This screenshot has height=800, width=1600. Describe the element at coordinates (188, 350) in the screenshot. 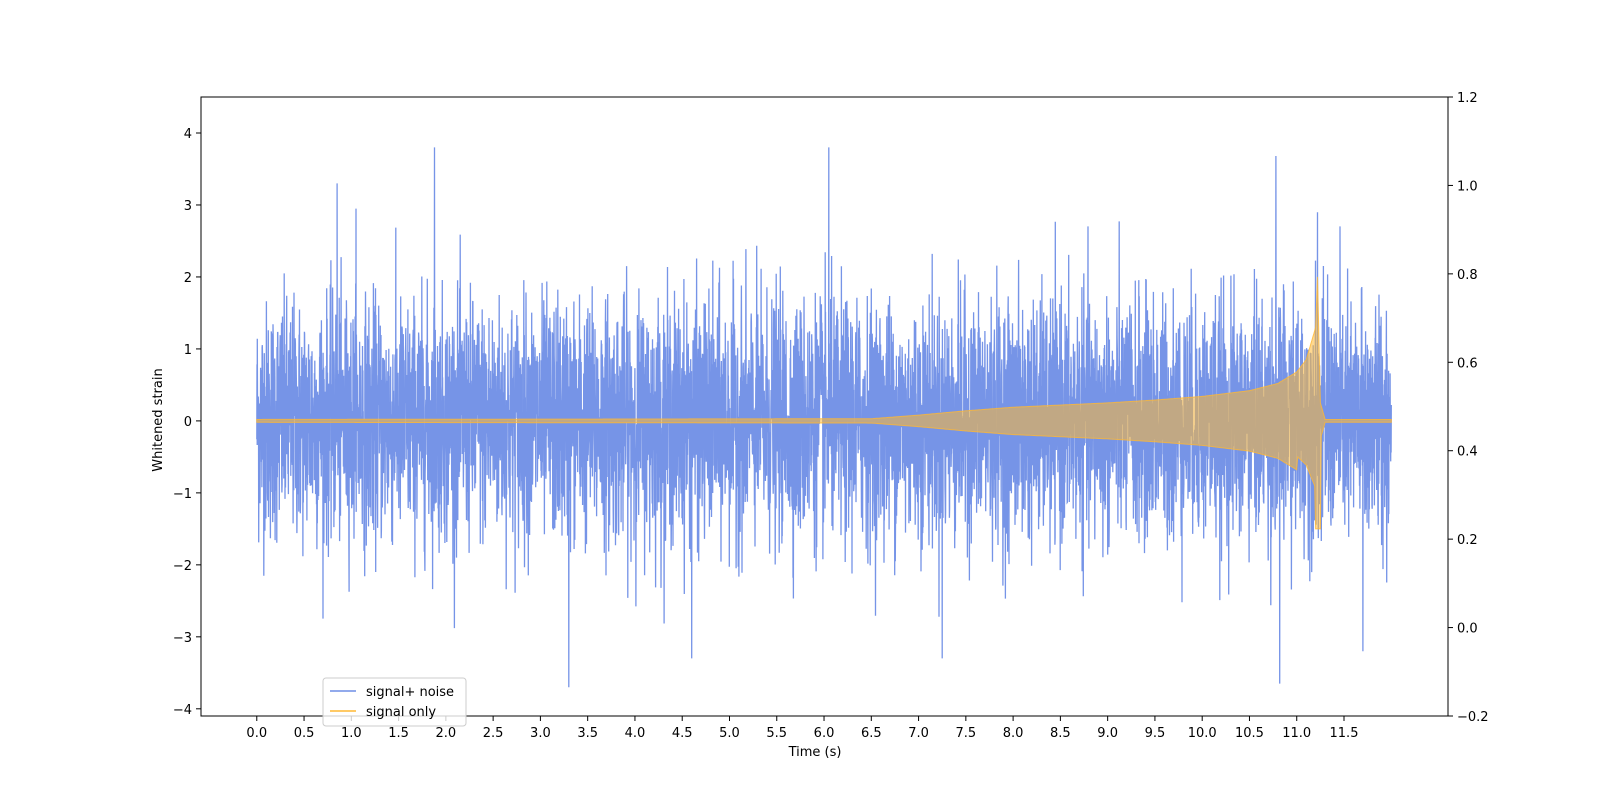

I see `y-tick-label: 1` at that location.